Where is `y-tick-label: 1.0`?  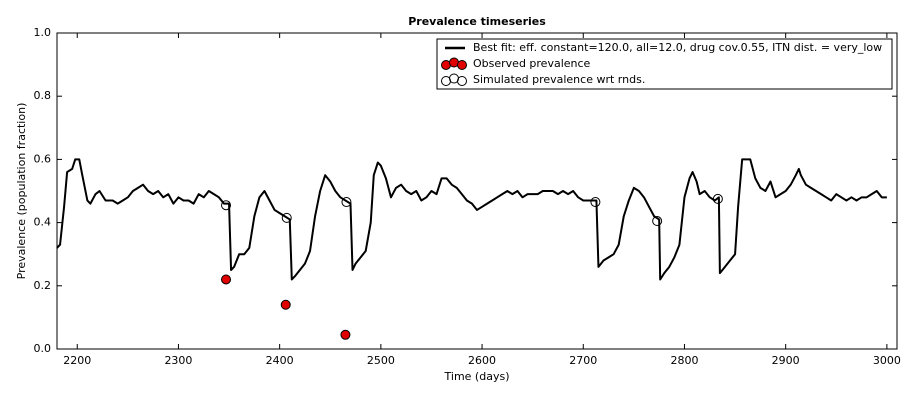 y-tick-label: 1.0 is located at coordinates (43, 32).